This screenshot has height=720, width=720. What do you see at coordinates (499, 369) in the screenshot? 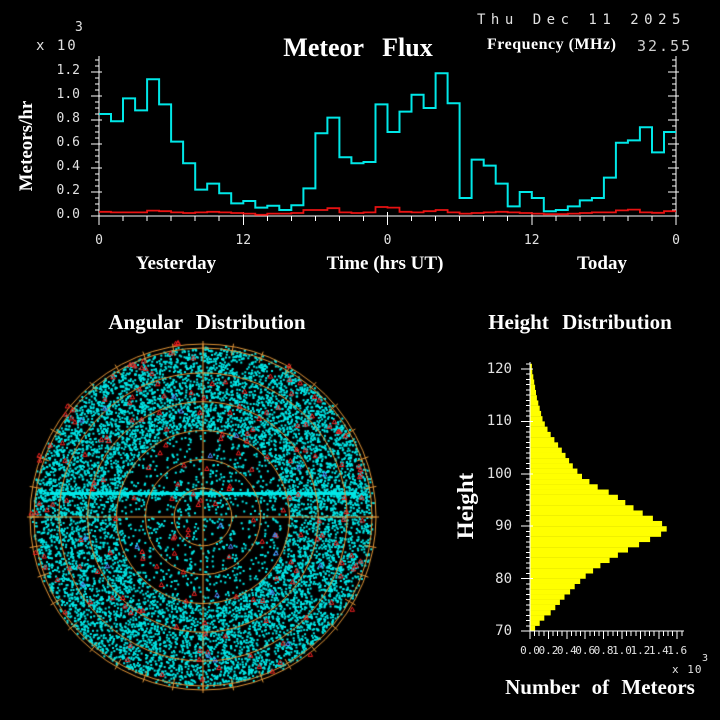
I see `height-ytick-label: 120` at bounding box center [499, 369].